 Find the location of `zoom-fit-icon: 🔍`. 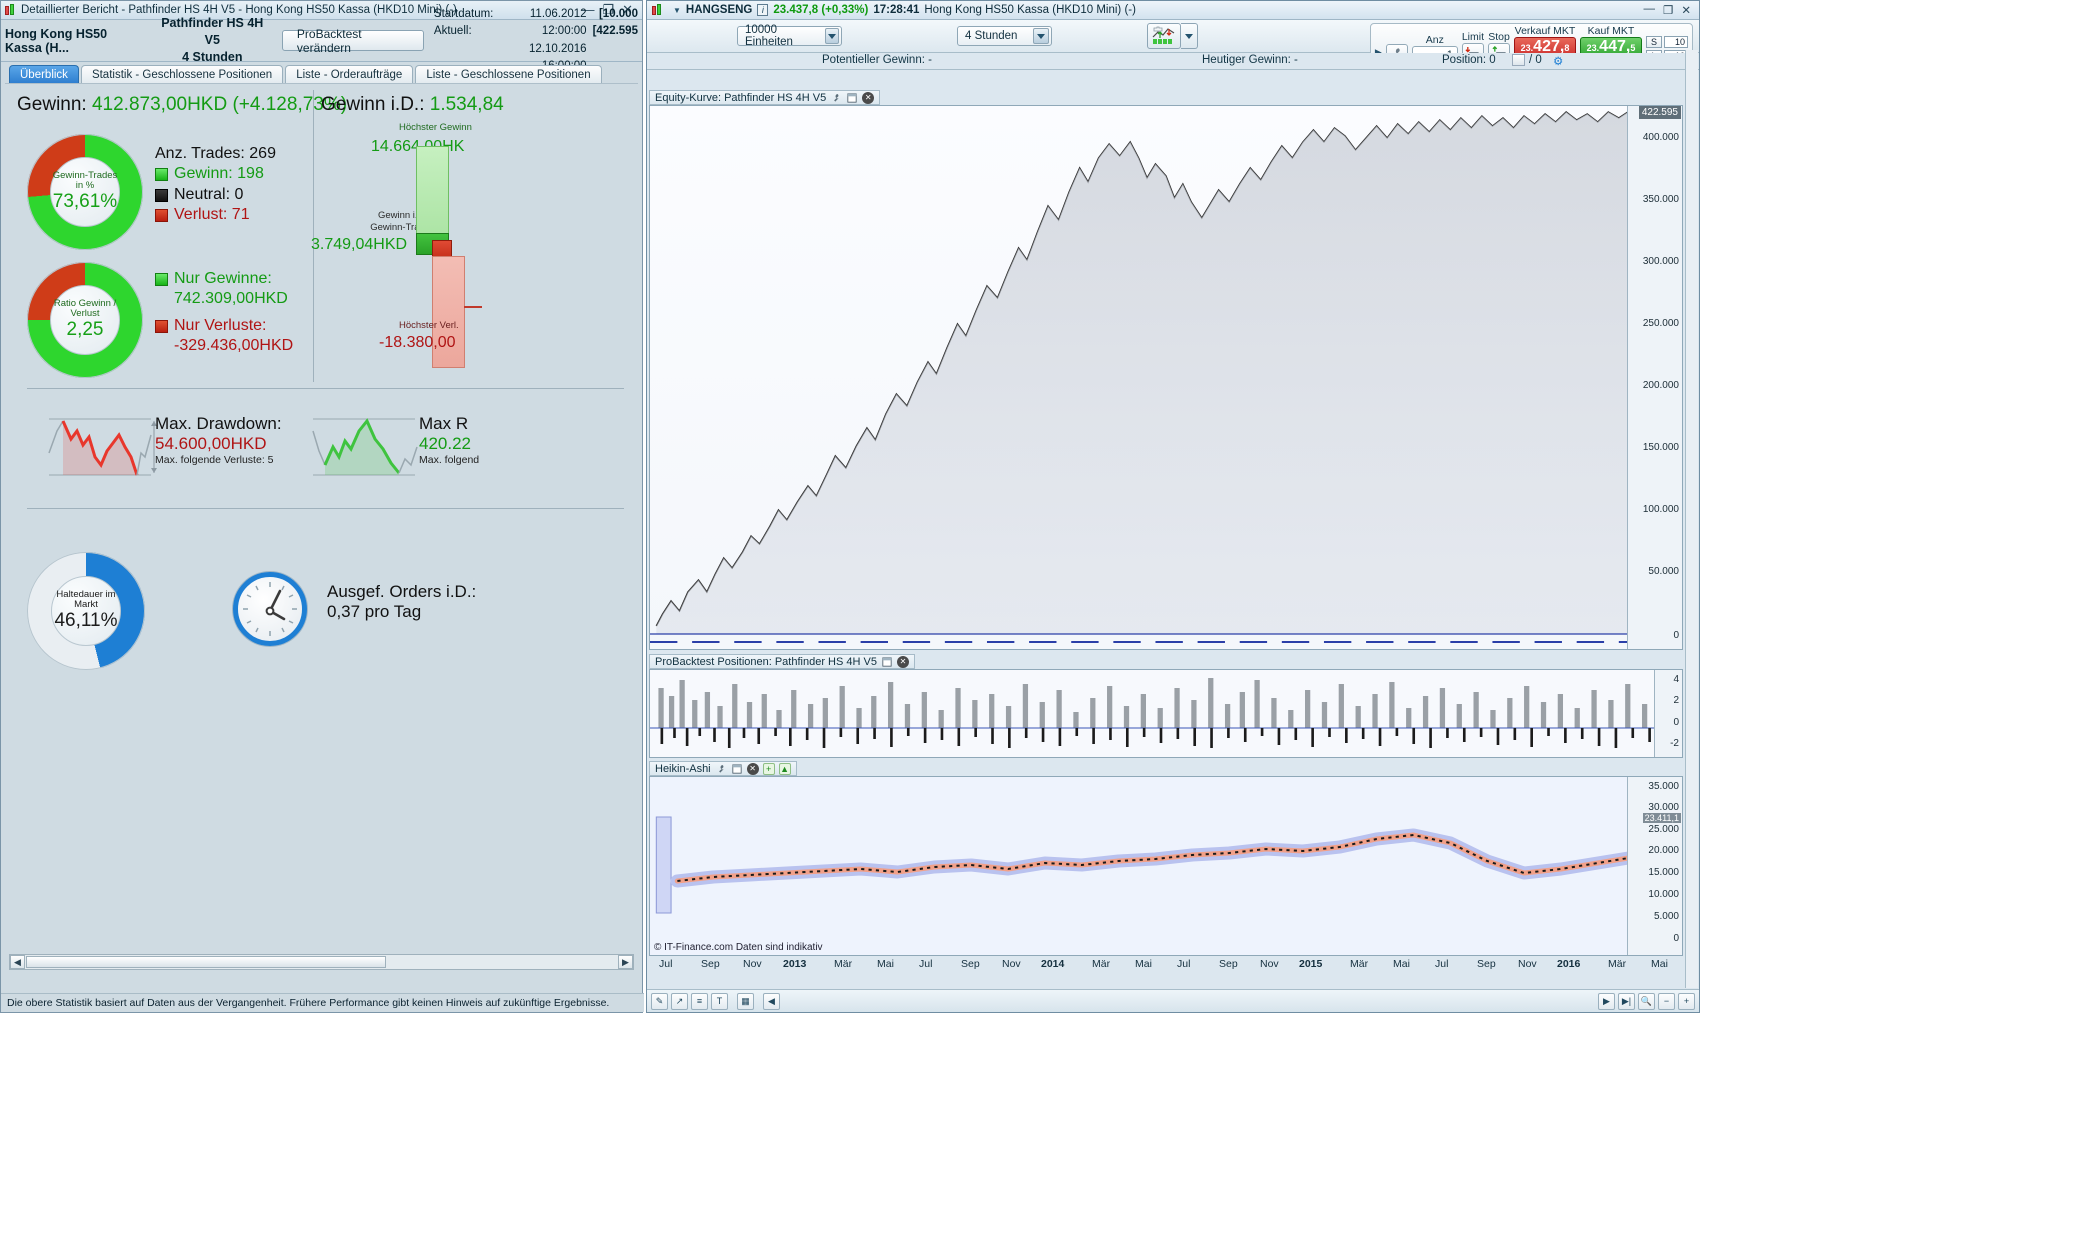

zoom-fit-icon: 🔍 is located at coordinates (1646, 1001).